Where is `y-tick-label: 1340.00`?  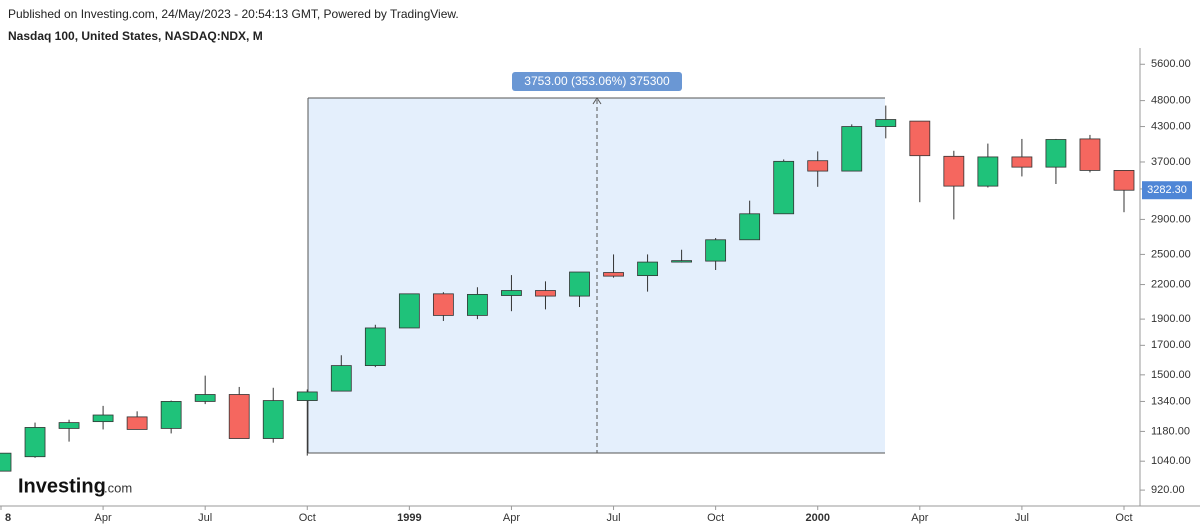 y-tick-label: 1340.00 is located at coordinates (1171, 401).